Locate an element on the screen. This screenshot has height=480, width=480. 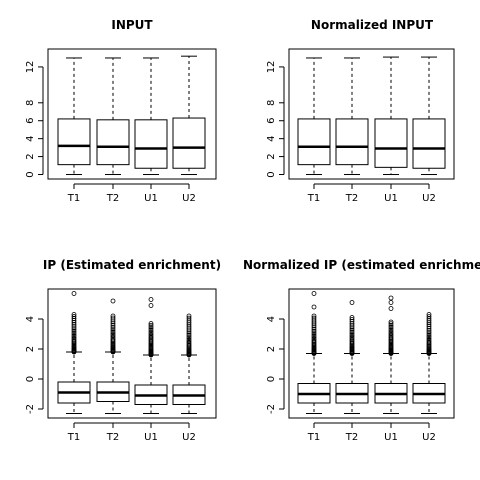
plot-frame-input is located at coordinates (132, 114).